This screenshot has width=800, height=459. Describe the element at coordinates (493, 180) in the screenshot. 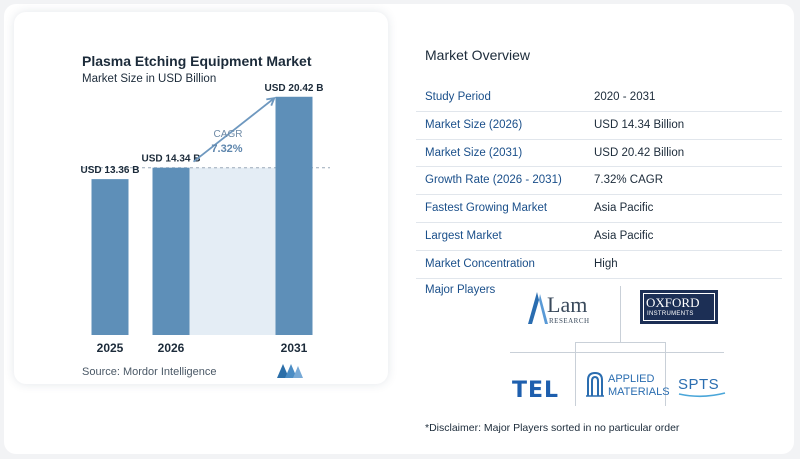

I see `overview-row-label: Growth Rate (2026 - 2031)` at that location.